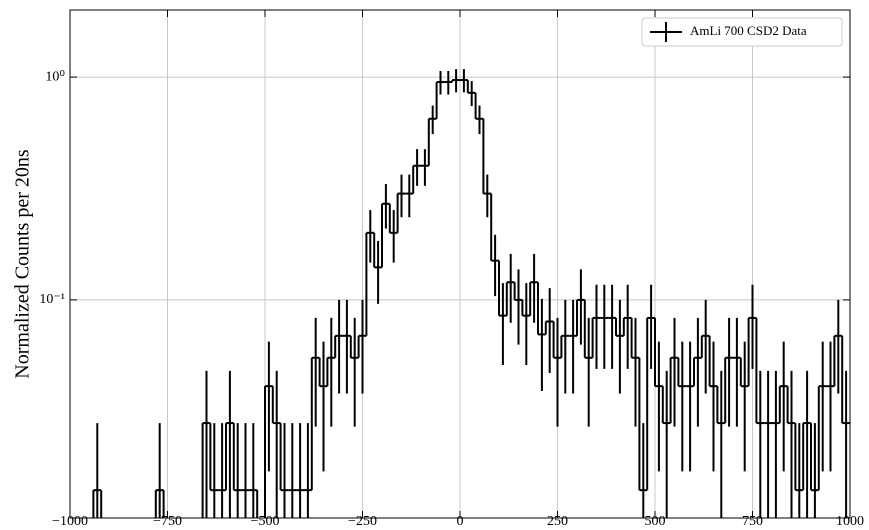  I want to click on legend-box, so click(742, 32).